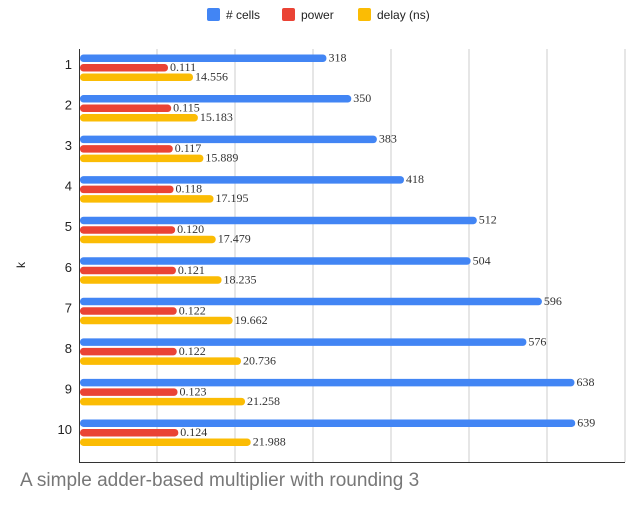 The image size is (641, 510). Describe the element at coordinates (388, 139) in the screenshot. I see `data-label: 383` at that location.